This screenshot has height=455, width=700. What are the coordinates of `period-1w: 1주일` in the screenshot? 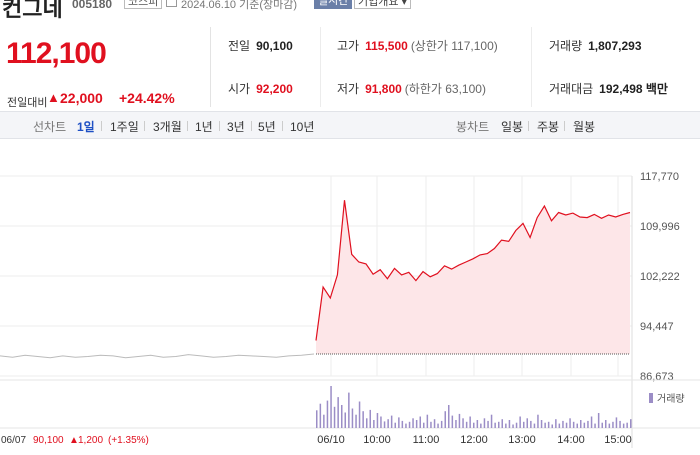 It's located at (124, 127).